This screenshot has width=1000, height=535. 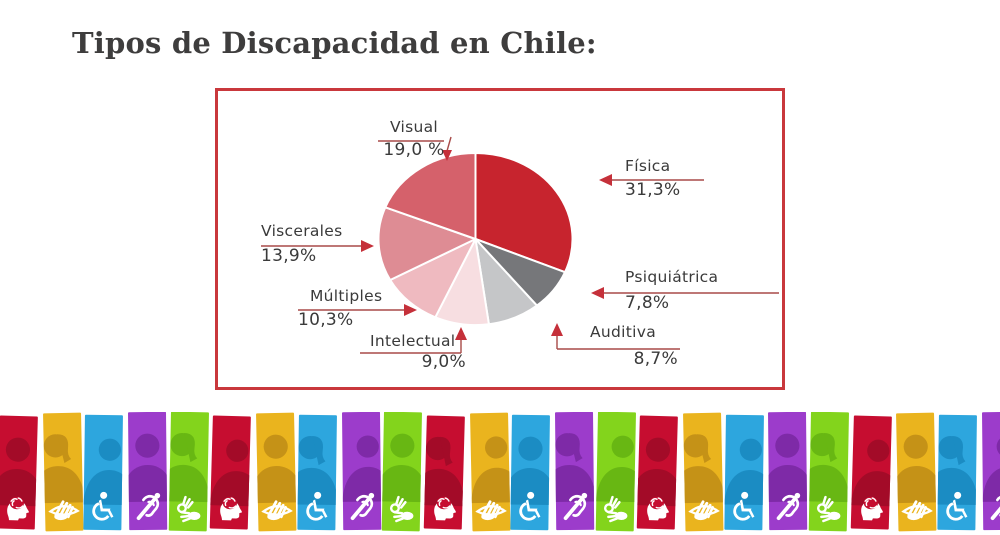 What do you see at coordinates (672, 291) in the screenshot?
I see `callout-psiquiatrica: Psiquiátrica 7,8%` at bounding box center [672, 291].